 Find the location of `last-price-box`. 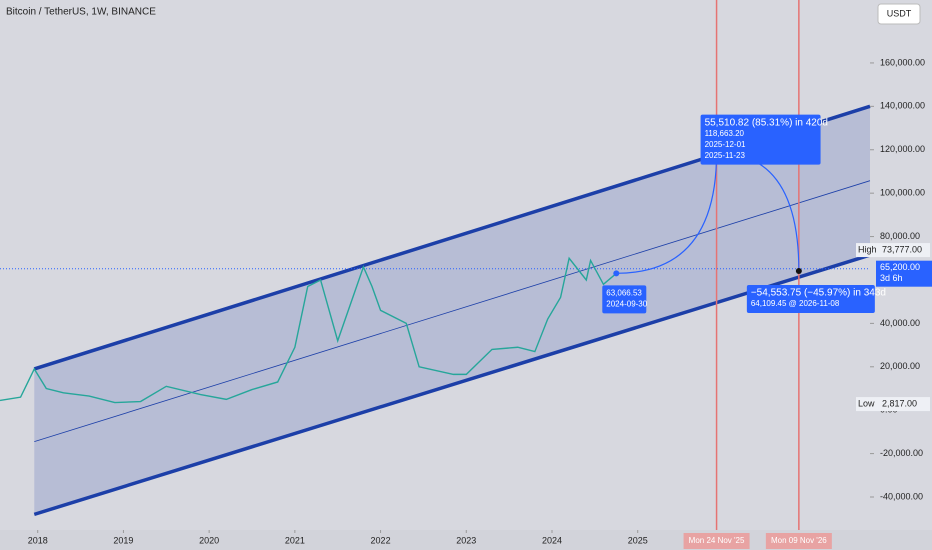

last-price-box is located at coordinates (904, 273).